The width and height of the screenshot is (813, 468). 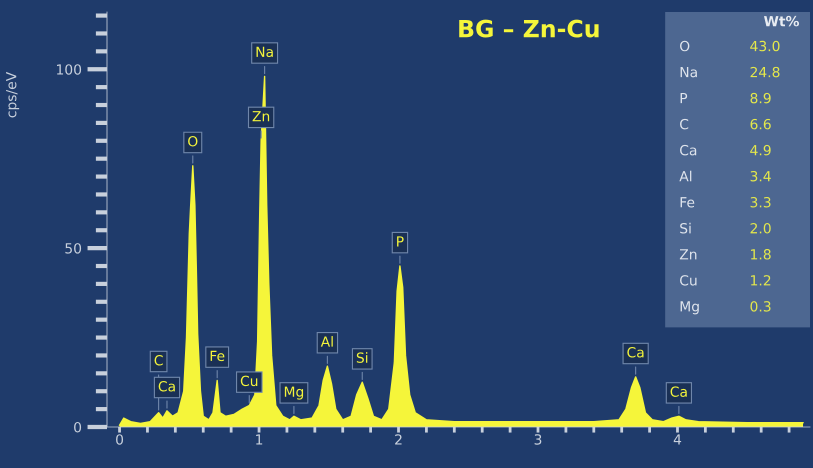 I want to click on annotation: 3.3, so click(x=760, y=202).